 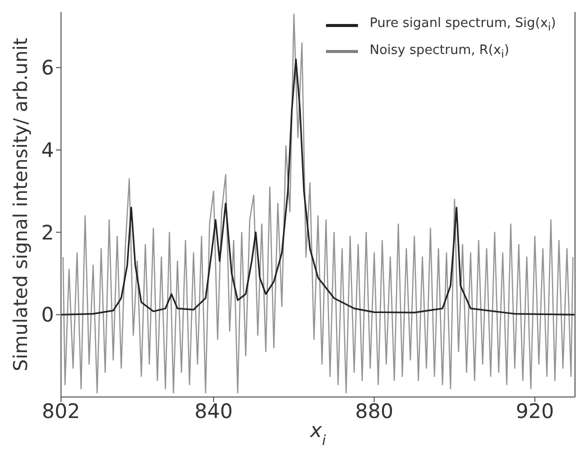 What do you see at coordinates (47, 68) in the screenshot?
I see `y-tick-label: 6` at bounding box center [47, 68].